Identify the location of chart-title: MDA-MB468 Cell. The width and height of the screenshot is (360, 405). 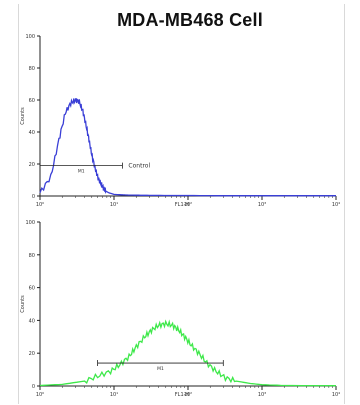
(190, 20).